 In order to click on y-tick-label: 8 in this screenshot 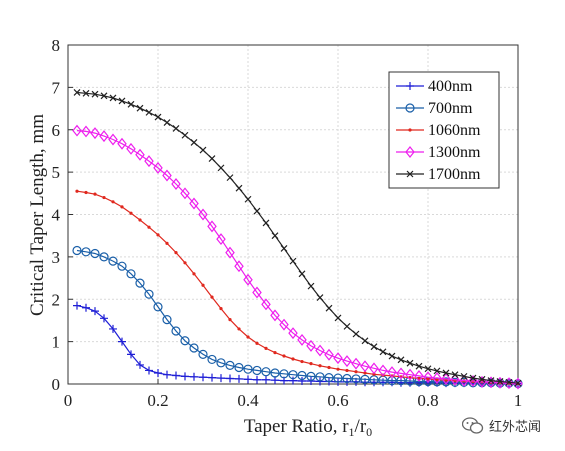, I will do `click(56, 45)`.